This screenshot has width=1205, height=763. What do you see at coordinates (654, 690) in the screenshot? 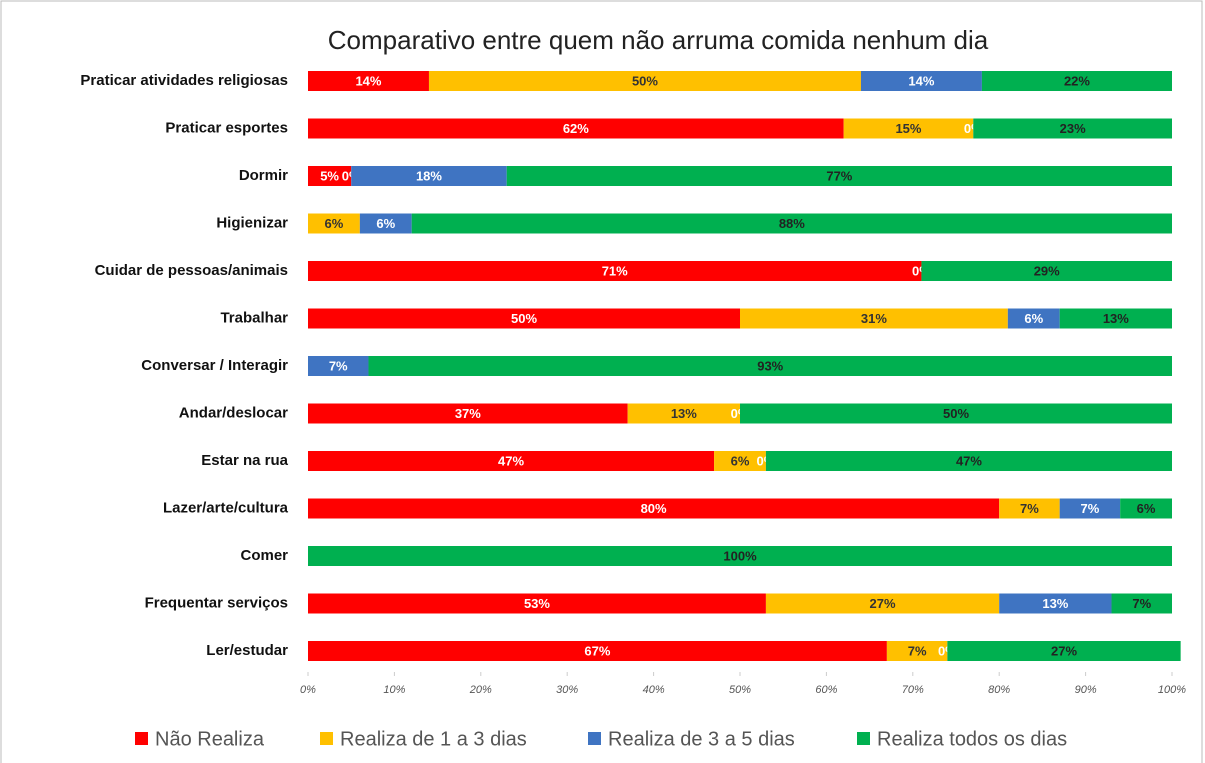
I see `x-tick-label: 40%` at bounding box center [654, 690].